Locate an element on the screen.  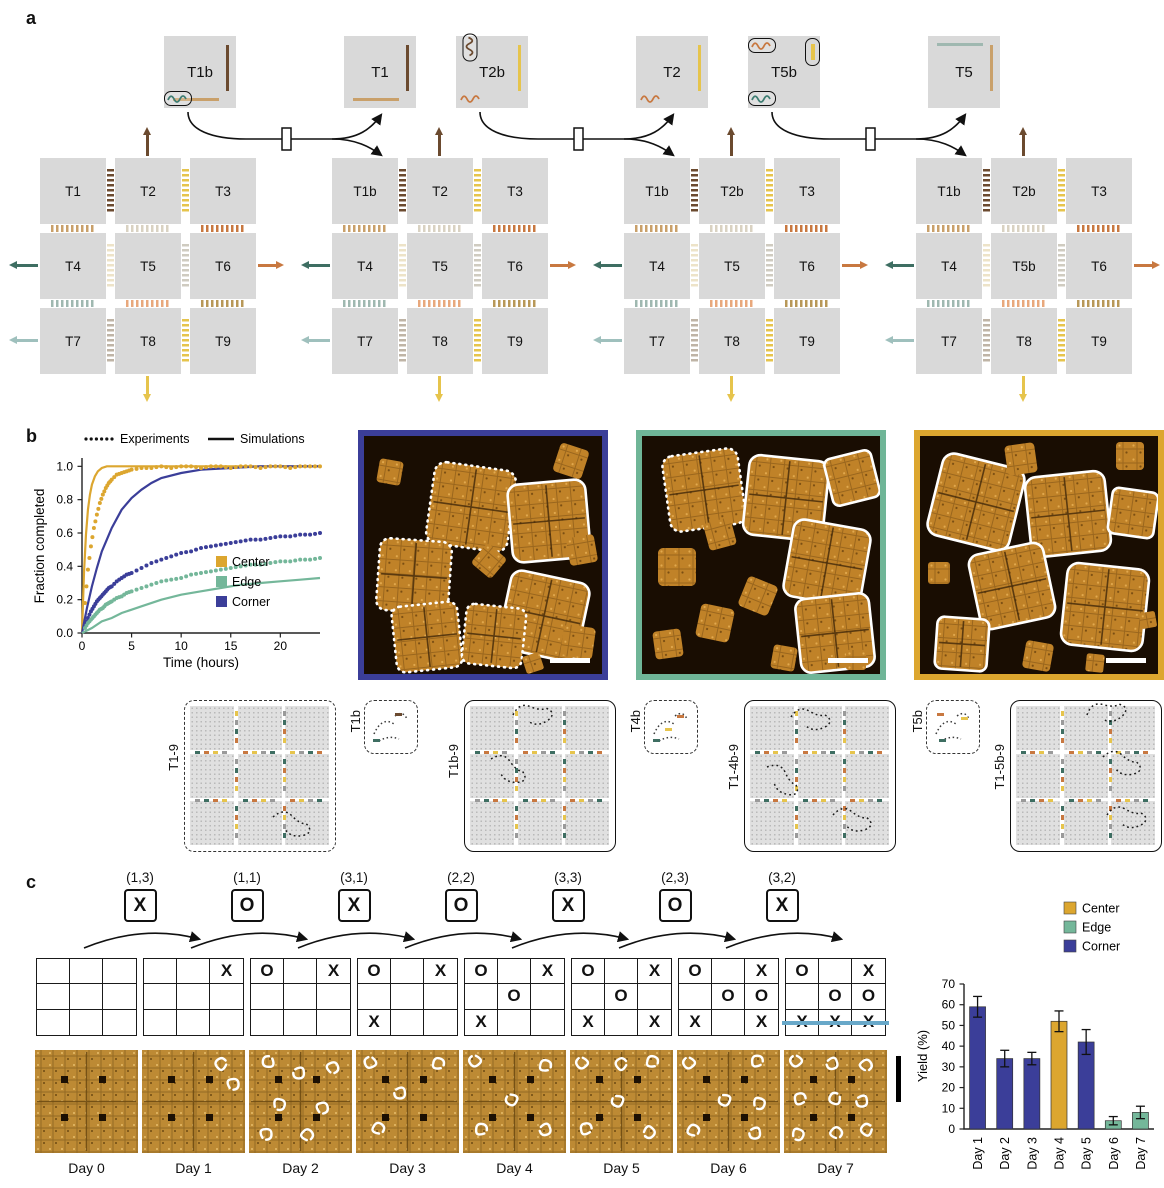
strand-tick is located at coordinates (376, 740).